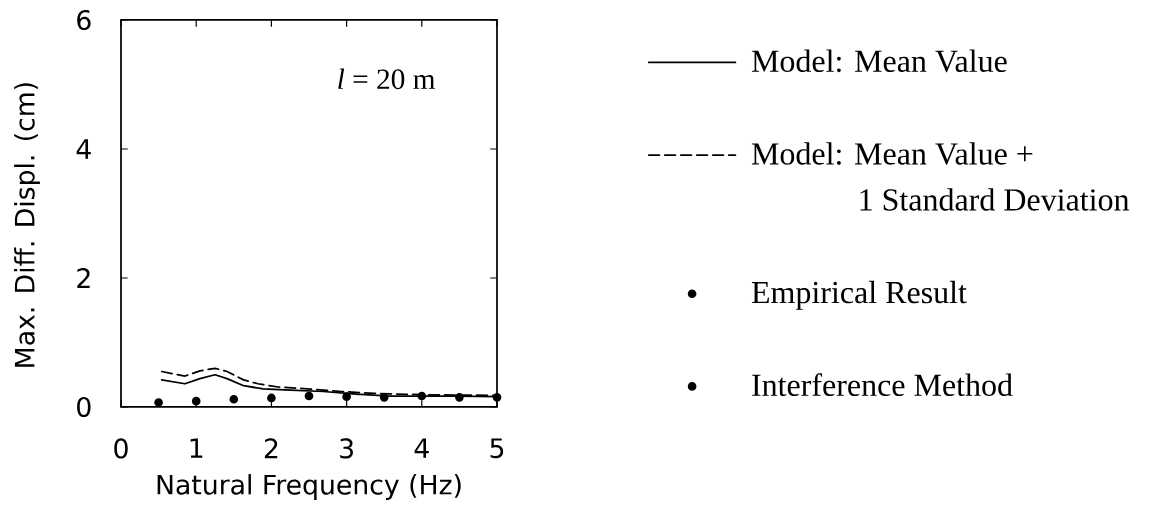 The height and width of the screenshot is (506, 1157). Describe the element at coordinates (387, 79) in the screenshot. I see `annotation: l = 20 m` at that location.